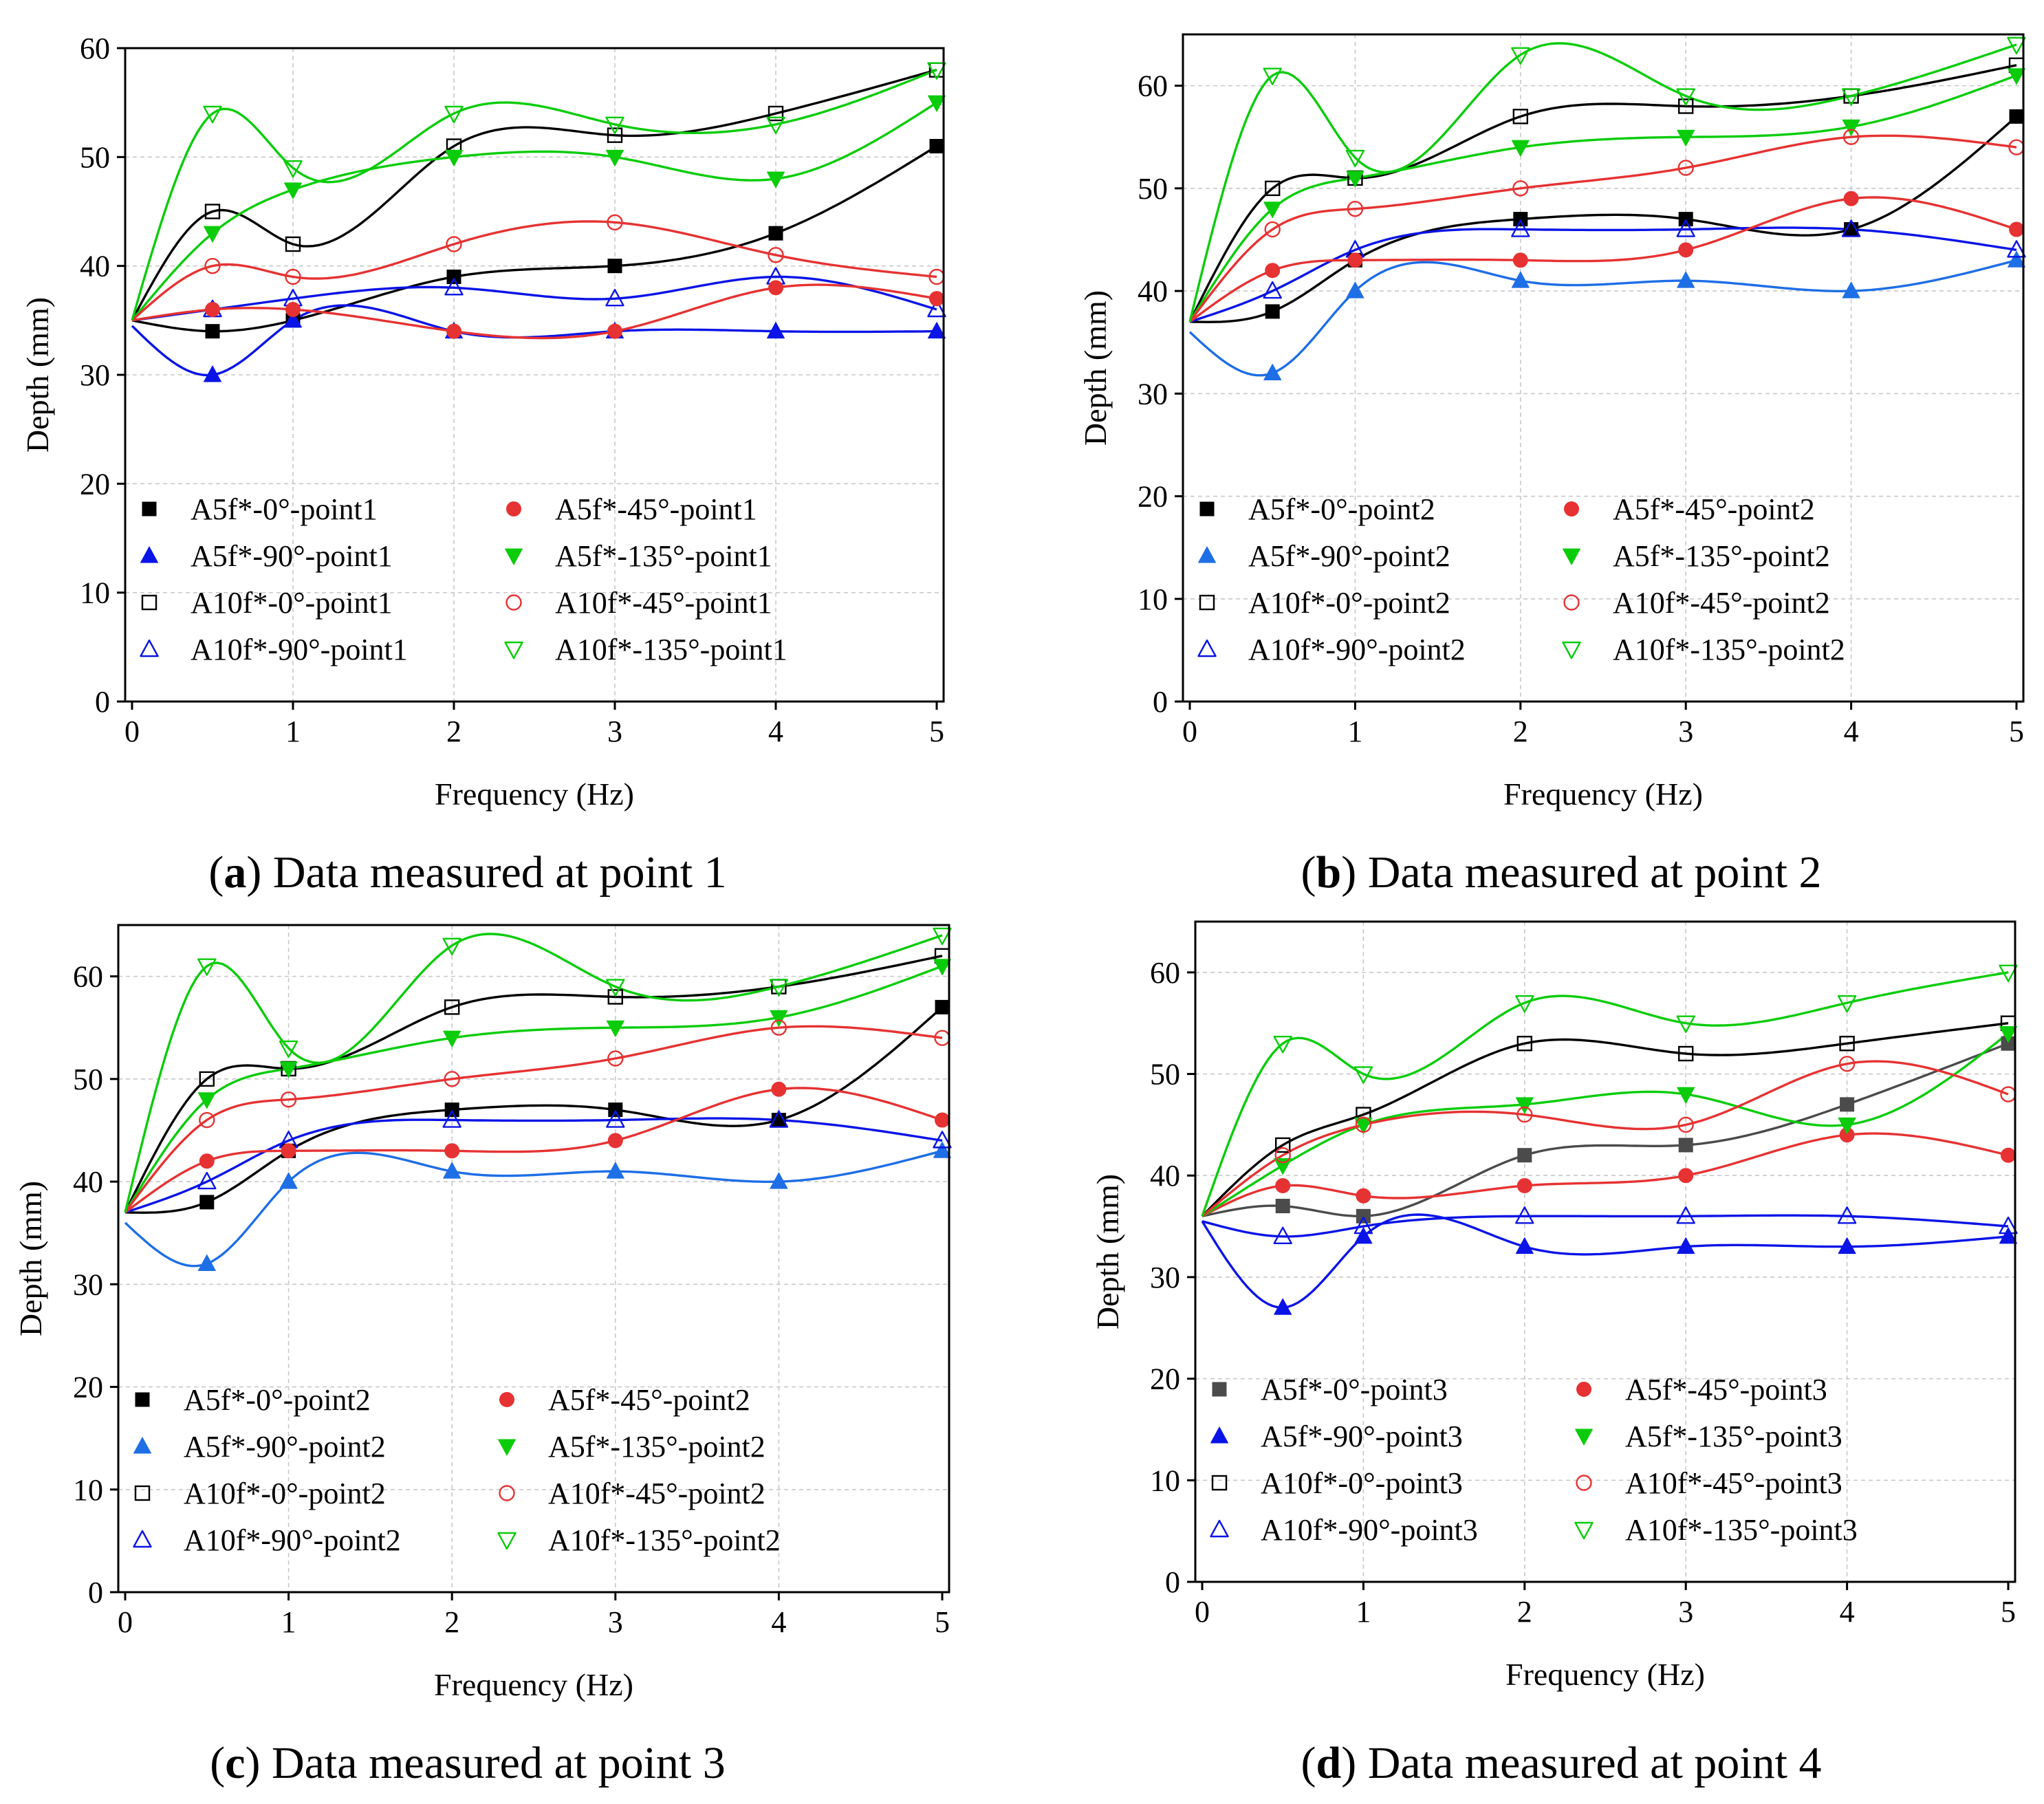  Describe the element at coordinates (664, 1540) in the screenshot. I see `legend-label: A10f*-135°-point2` at that location.